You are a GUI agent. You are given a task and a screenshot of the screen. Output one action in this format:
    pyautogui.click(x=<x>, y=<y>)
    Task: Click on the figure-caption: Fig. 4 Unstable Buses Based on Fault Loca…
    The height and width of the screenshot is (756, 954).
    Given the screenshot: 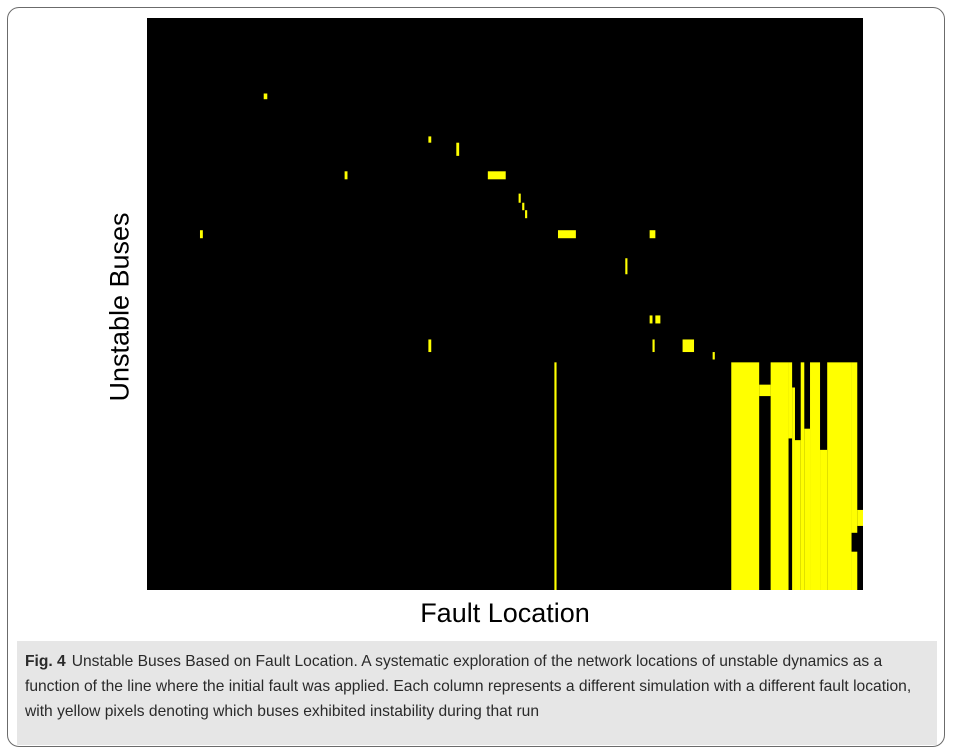 What is the action you would take?
    pyautogui.click(x=477, y=693)
    